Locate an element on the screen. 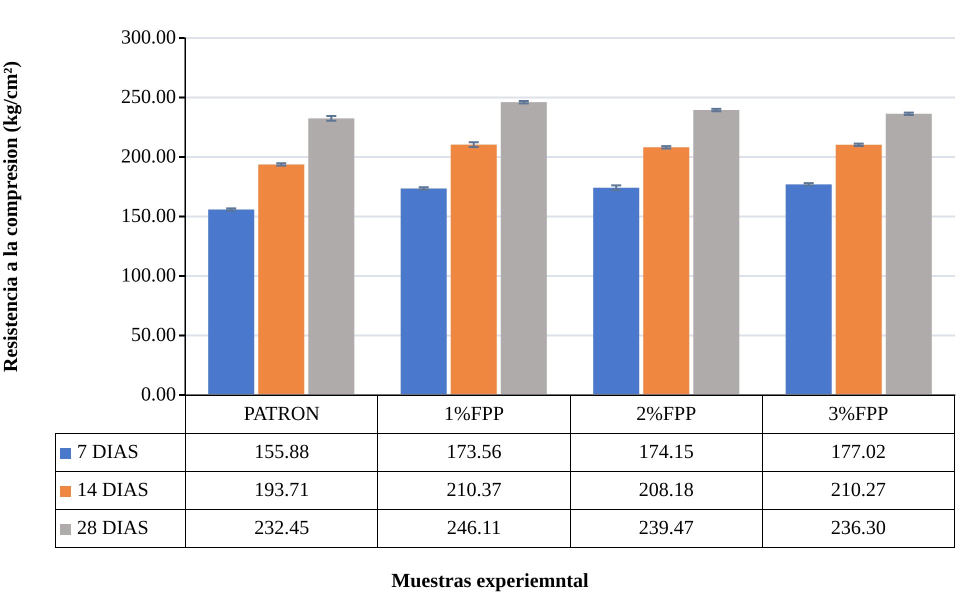  x-tick-label: 1%FPP is located at coordinates (474, 415).